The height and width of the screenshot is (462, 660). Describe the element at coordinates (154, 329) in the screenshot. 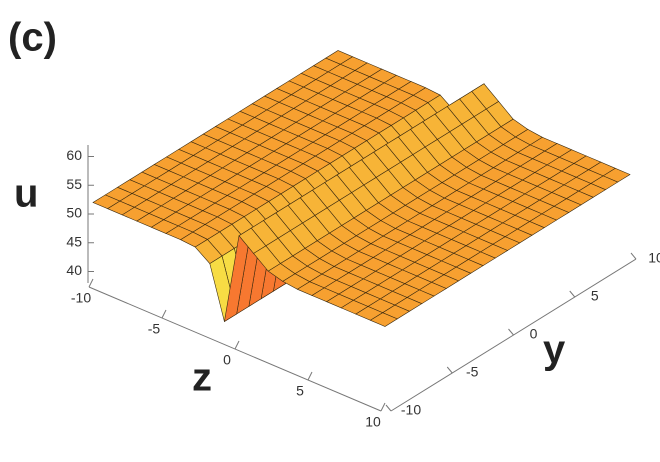

I see `z-tick-label: -5` at that location.